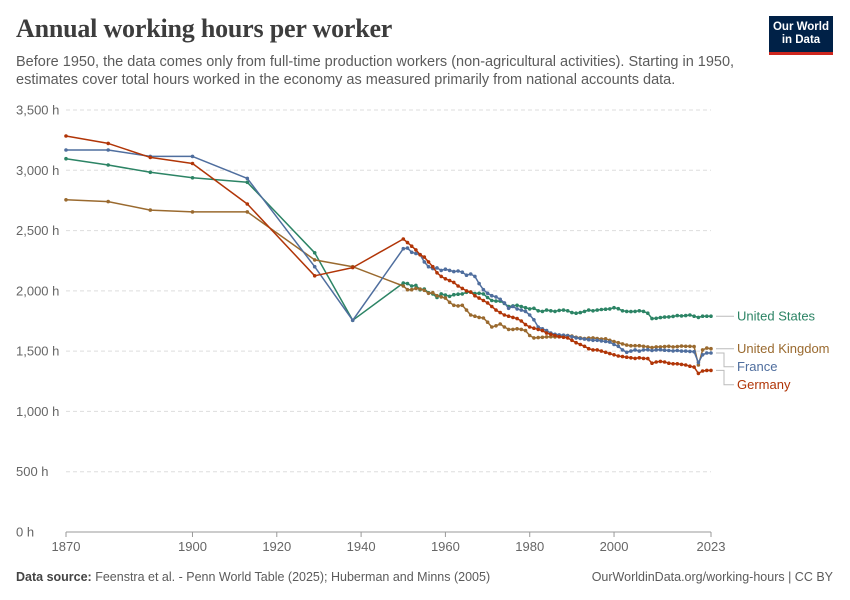 This screenshot has height=600, width=850. What do you see at coordinates (757, 366) in the screenshot?
I see `series-label-france: France` at bounding box center [757, 366].